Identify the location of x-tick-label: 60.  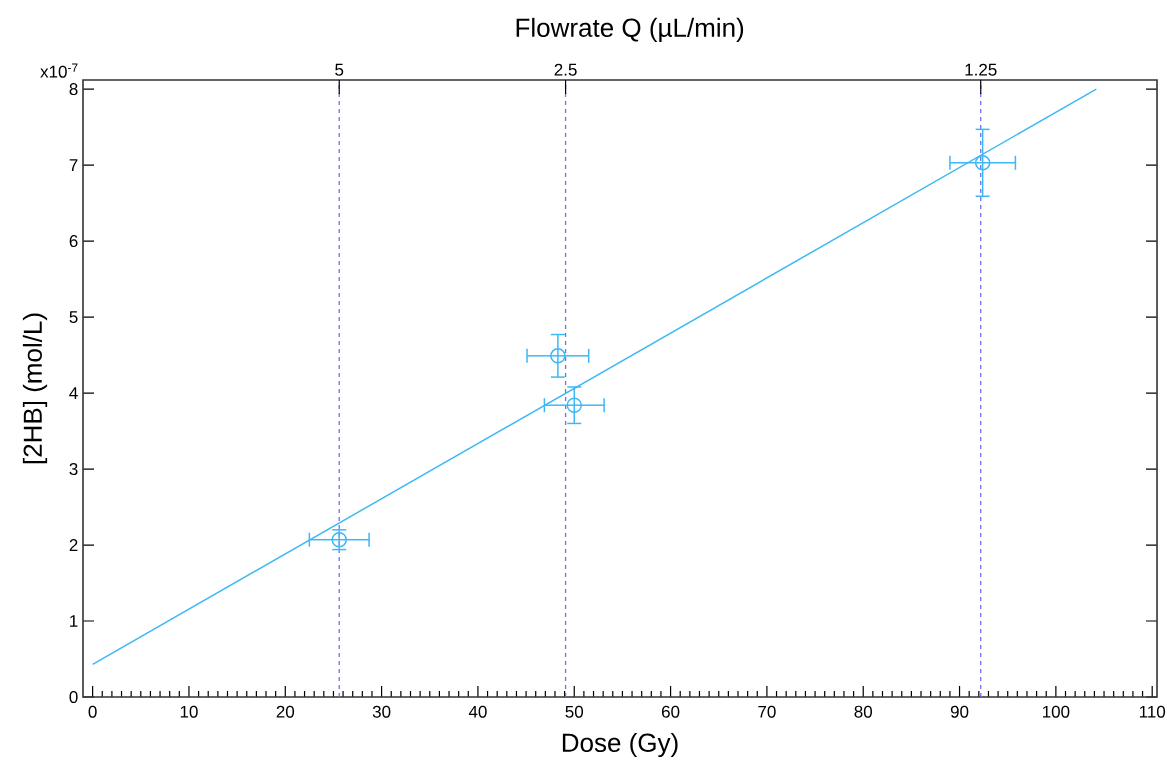
(670, 711).